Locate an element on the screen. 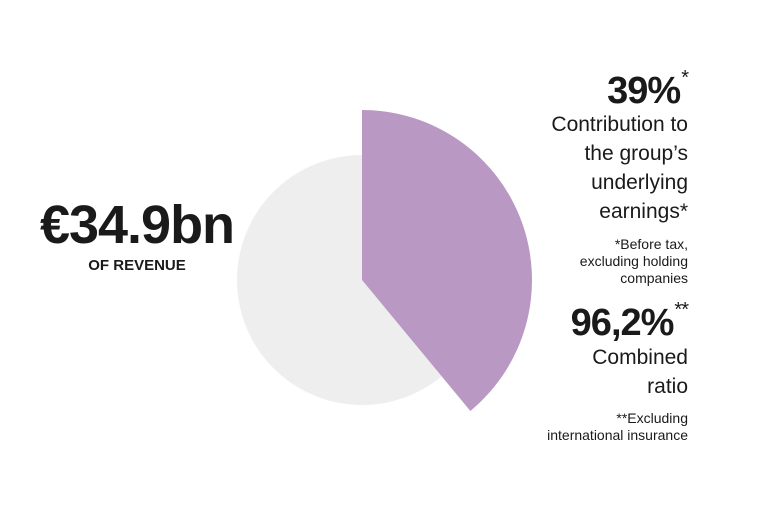 This screenshot has width=767, height=517. footnote-line: *Before tax, is located at coordinates (651, 244).